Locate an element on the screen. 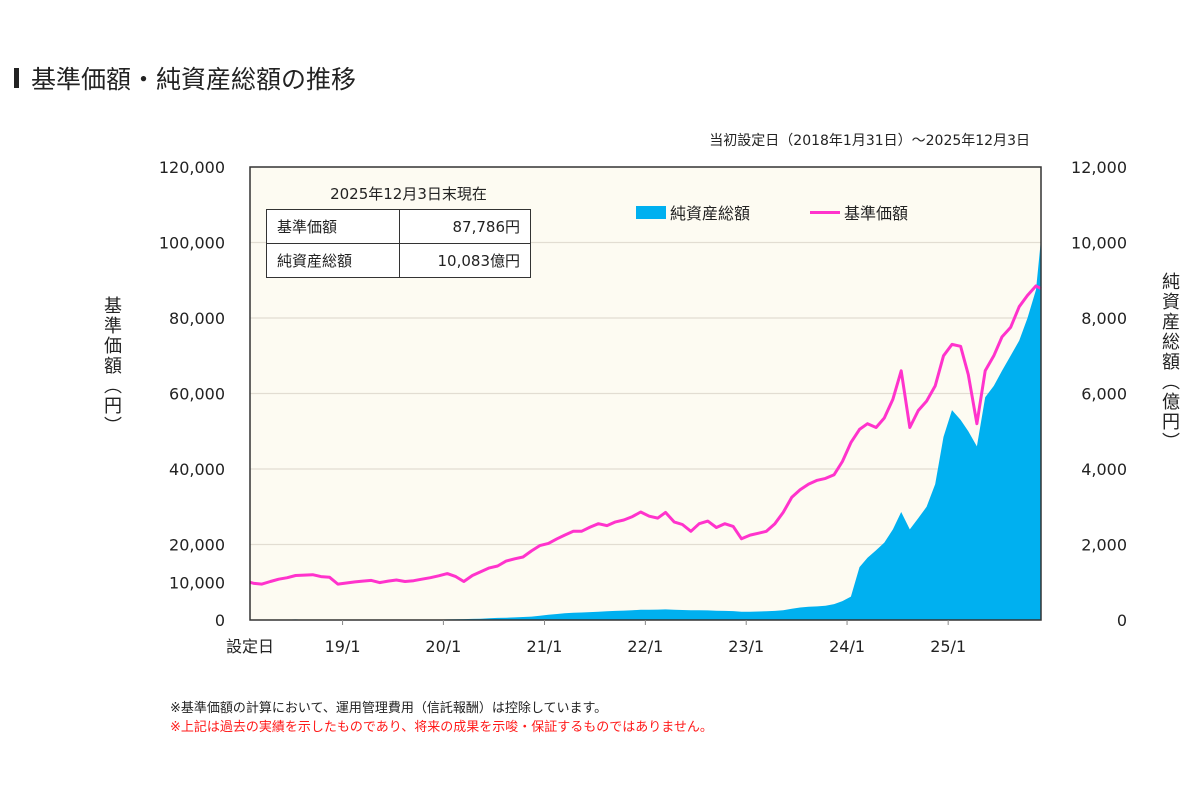 The image size is (1200, 800). page-title: 基準価額・純資産総額の推移 is located at coordinates (185, 78).